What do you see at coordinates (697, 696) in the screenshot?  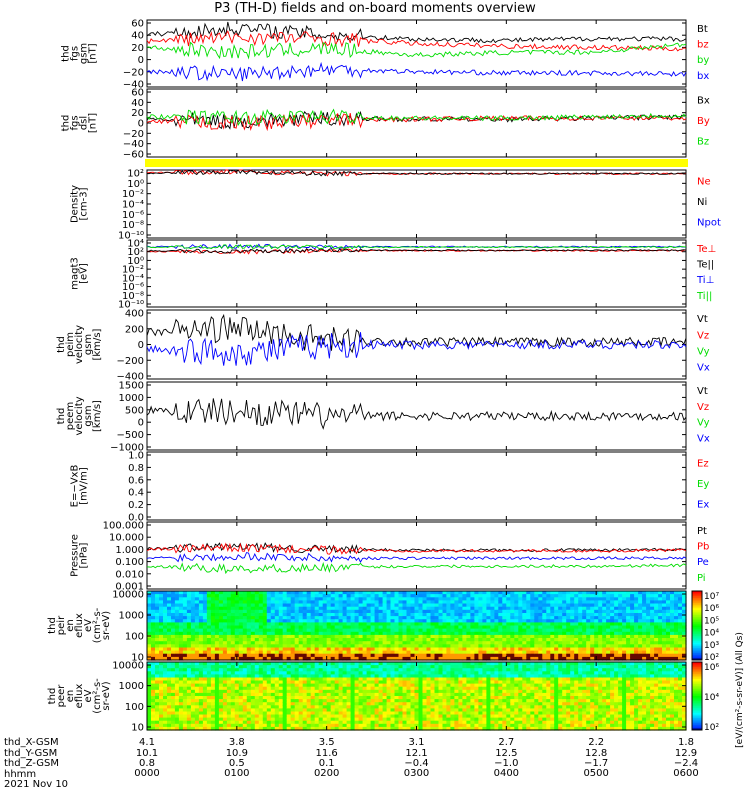 I see `colorbar` at bounding box center [697, 696].